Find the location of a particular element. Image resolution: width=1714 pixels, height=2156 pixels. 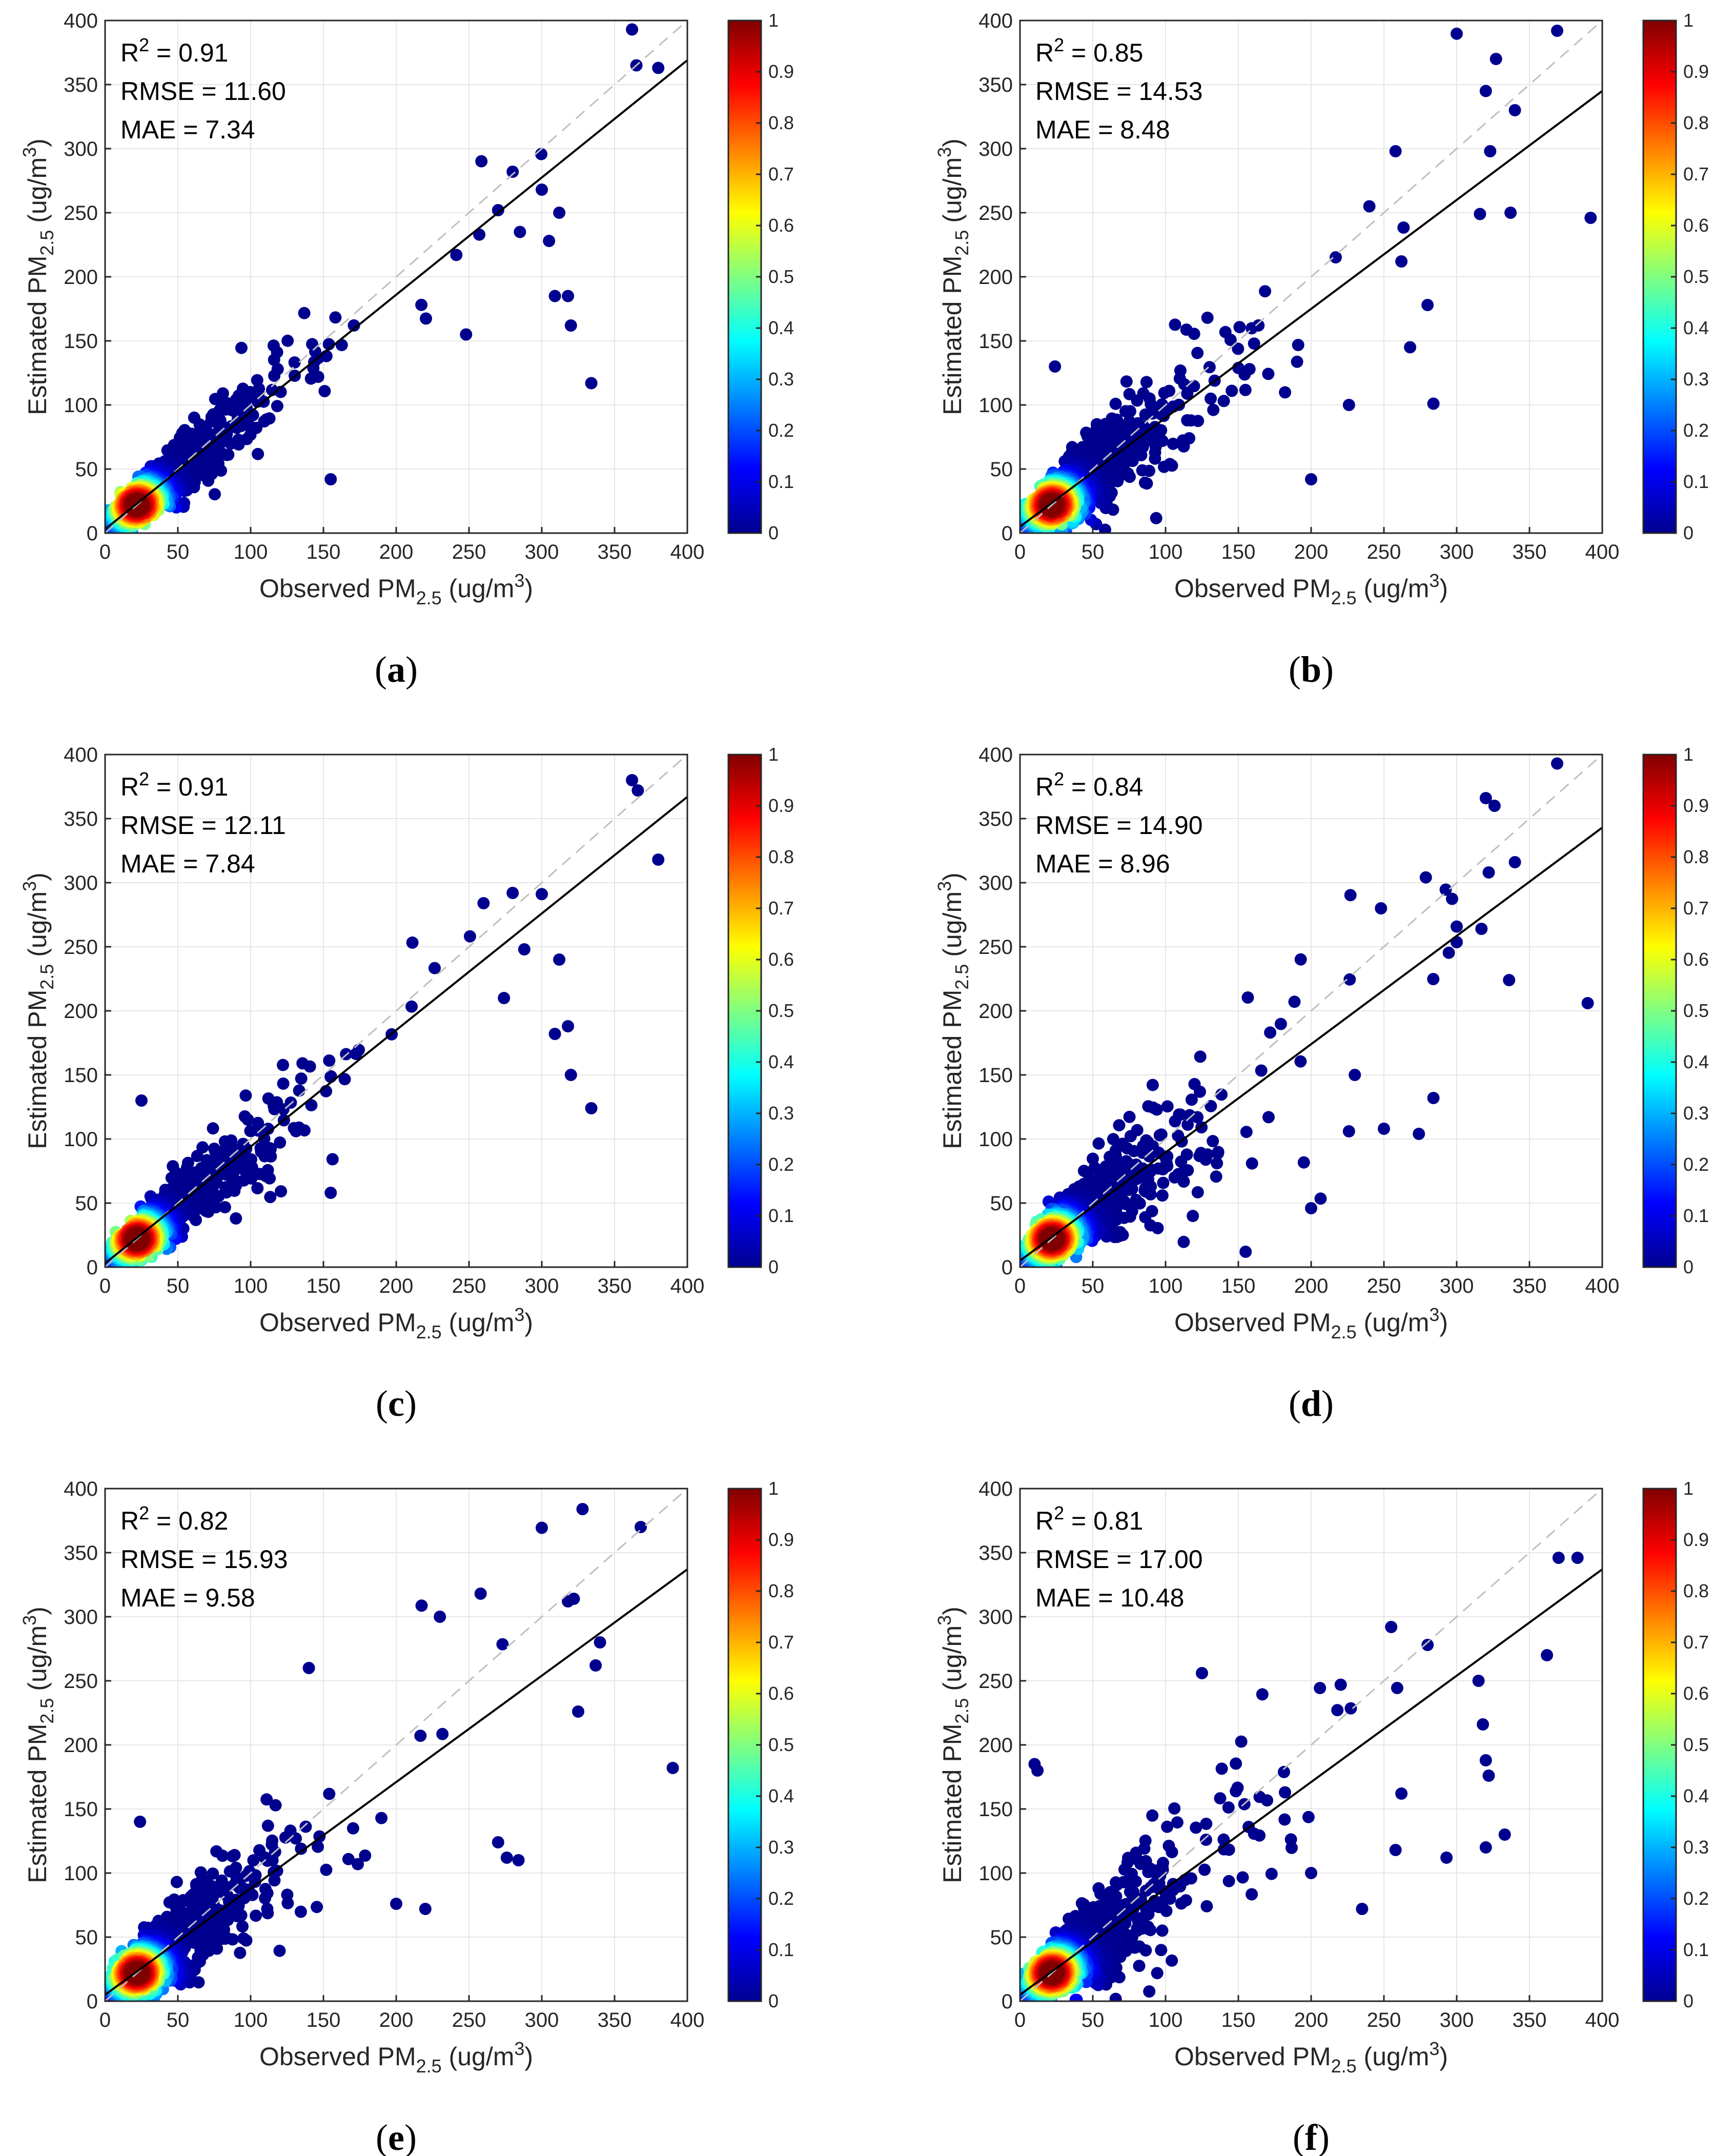

stat-rmse: RMSE = 11.60 is located at coordinates (203, 91).